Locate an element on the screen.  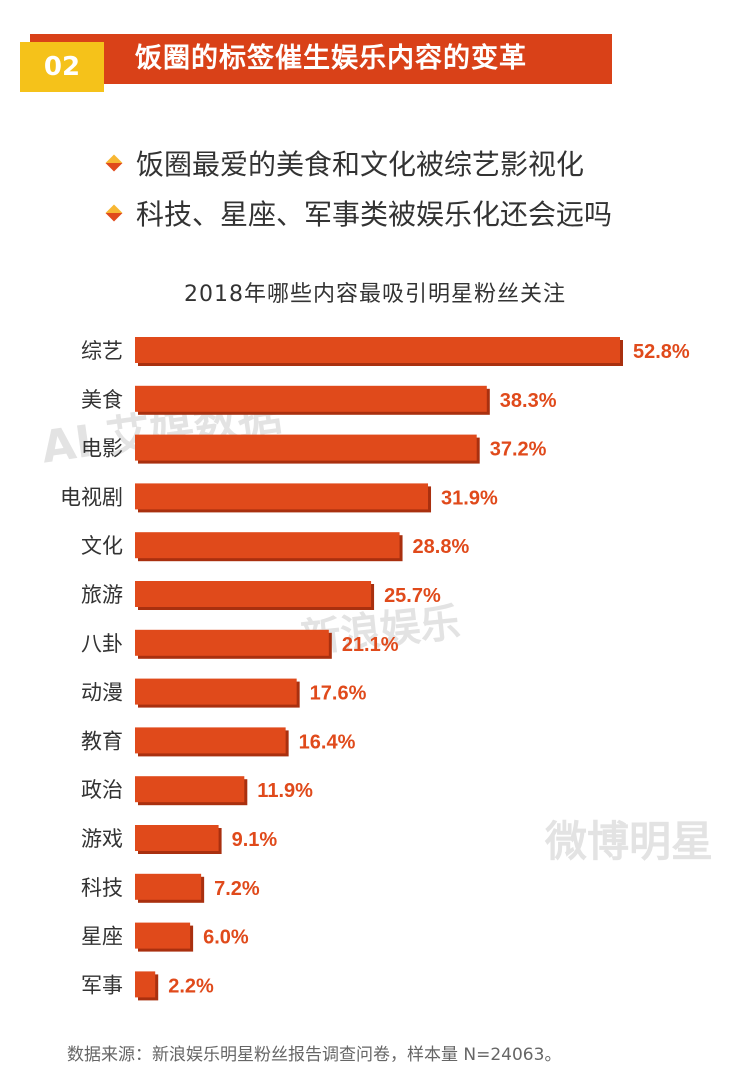
bullet-list: 饭圈最爱的美食和文化被综艺影视化 科技、星座、军事类被娱乐化还会远吗 is located at coordinates (359, 188).